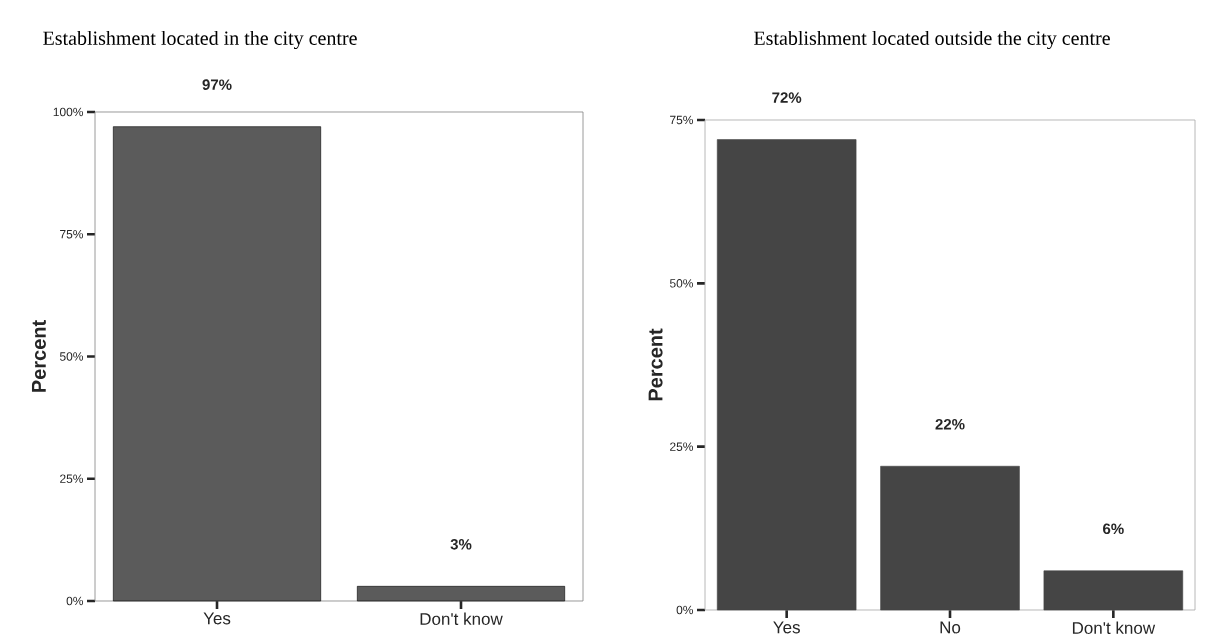 The width and height of the screenshot is (1210, 644). Describe the element at coordinates (950, 424) in the screenshot. I see `data-label: 22%` at that location.